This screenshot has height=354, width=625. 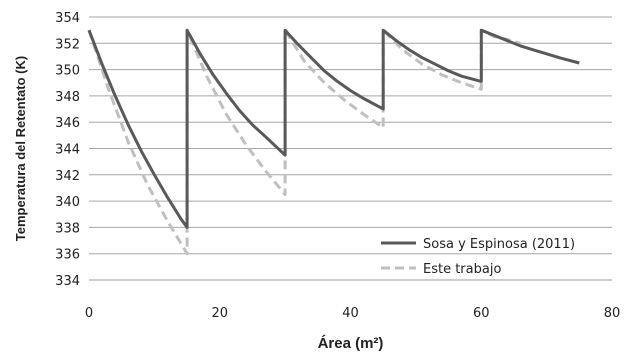 I want to click on x-tick-label: 0, so click(x=89, y=313).